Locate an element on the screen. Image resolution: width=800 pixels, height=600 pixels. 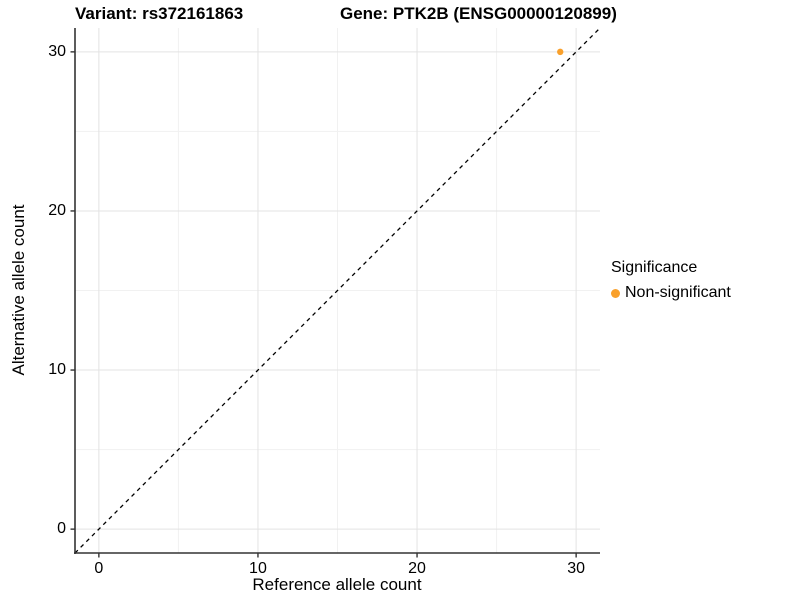
plot-title-variant: Variant: rs372161863 is located at coordinates (159, 13).